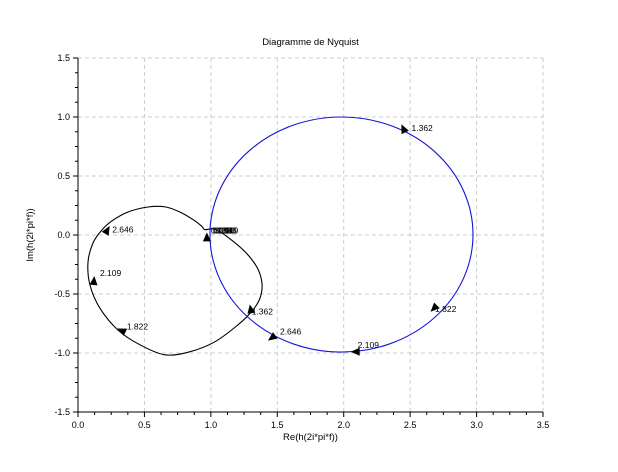  I want to click on freq-cluster-label: 0.113, so click(227, 230).